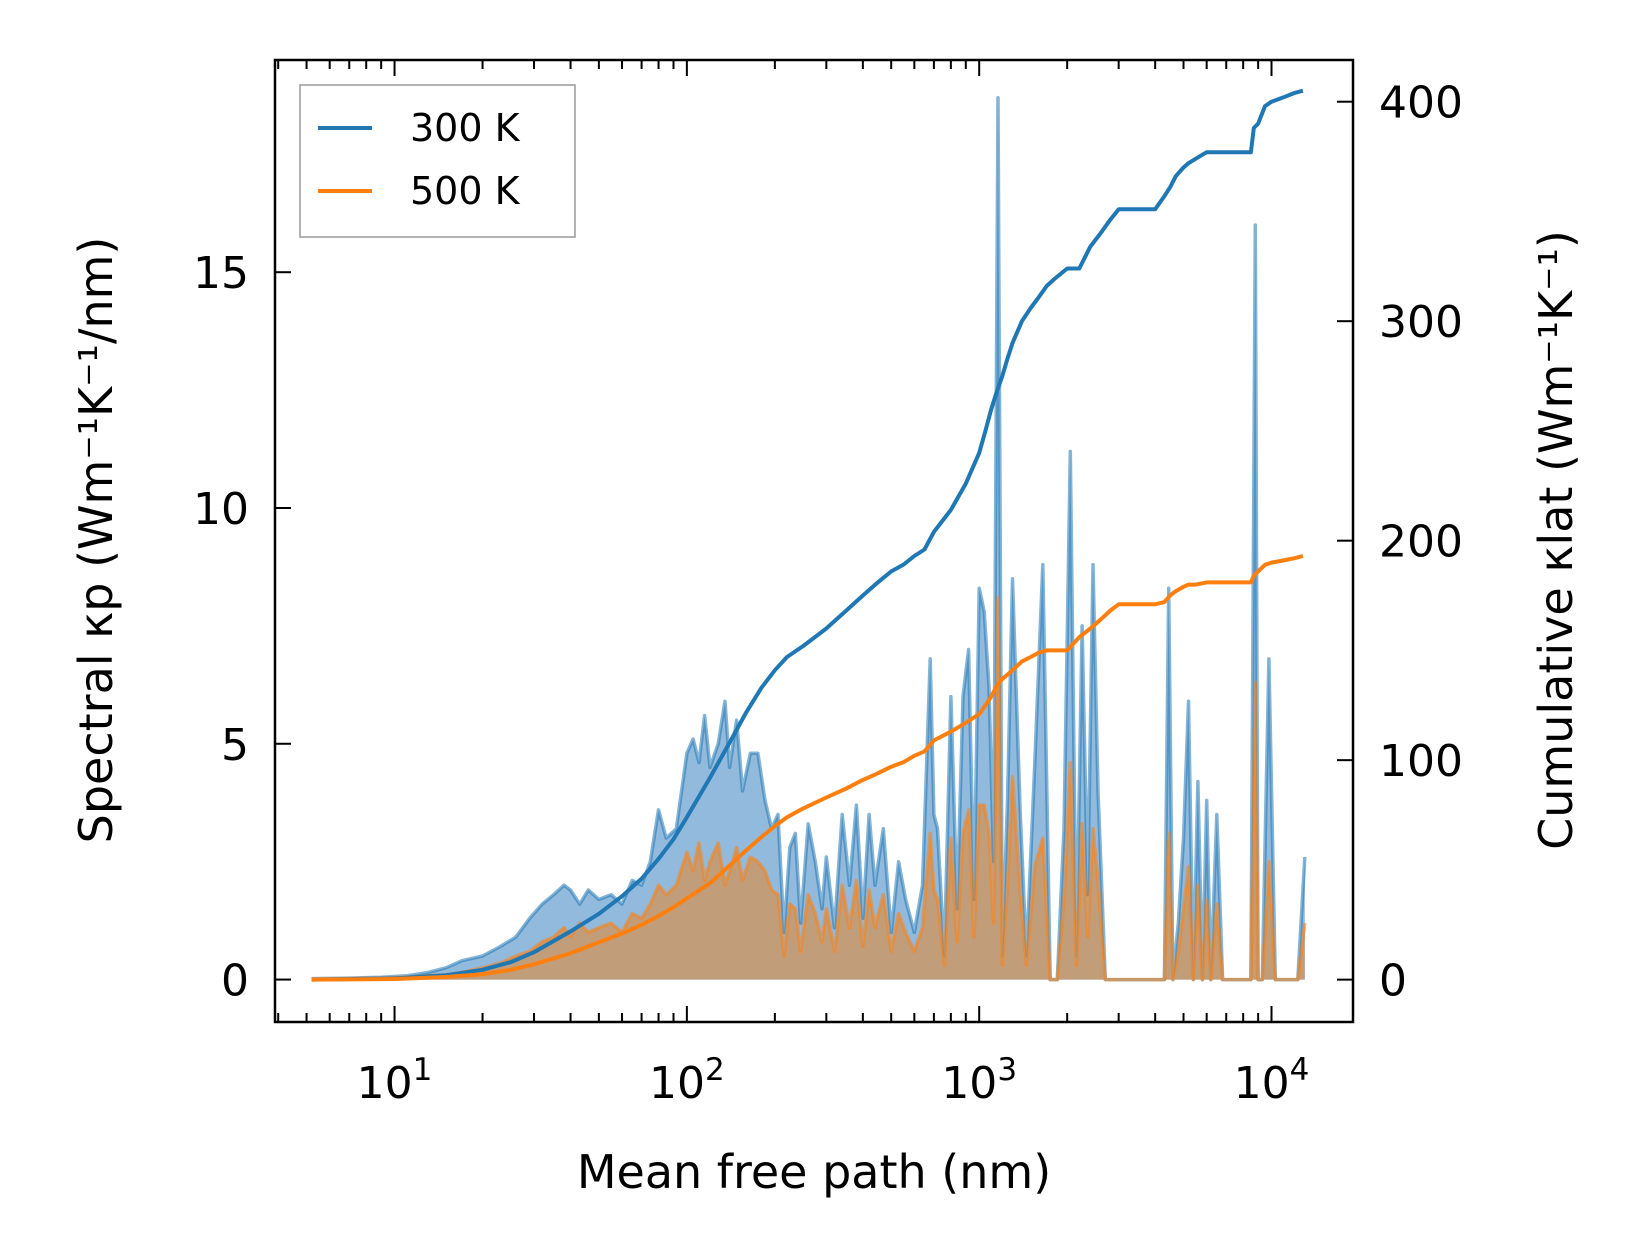 This screenshot has height=1254, width=1642. What do you see at coordinates (1556, 540) in the screenshot?
I see `y-right-axis-title: Cumulative κlat (Wm⁻¹K⁻¹)` at bounding box center [1556, 540].